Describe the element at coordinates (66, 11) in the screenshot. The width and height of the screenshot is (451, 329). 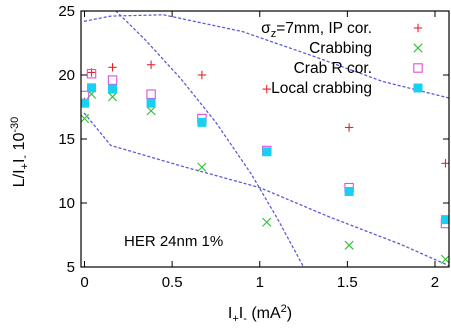
I see `y-tick-label: 25` at that location.